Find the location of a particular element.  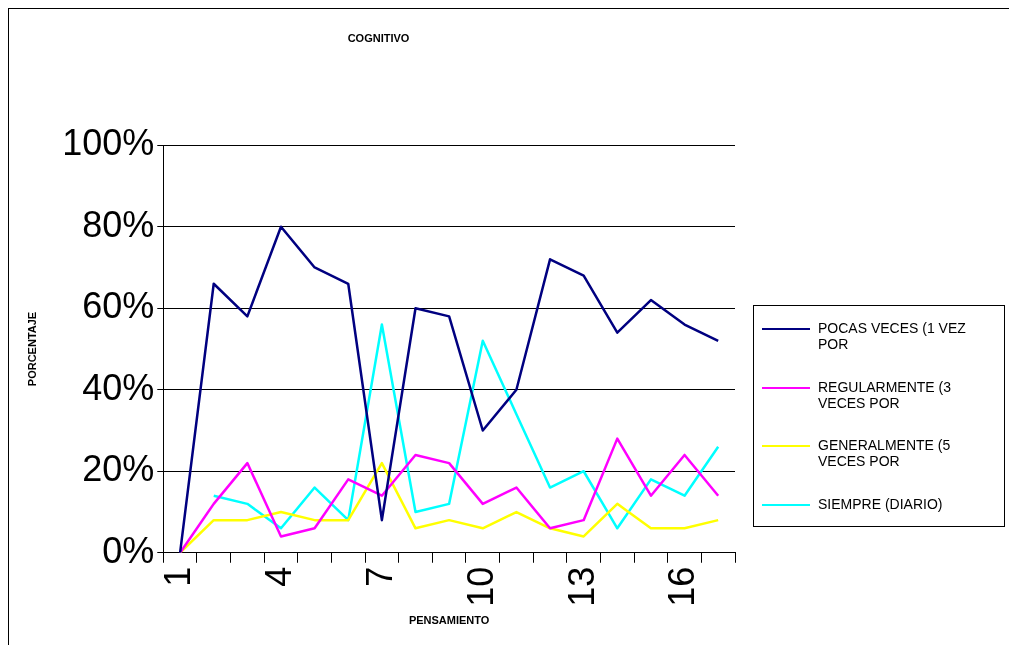

x-tick-label: 16 is located at coordinates (682, 586).